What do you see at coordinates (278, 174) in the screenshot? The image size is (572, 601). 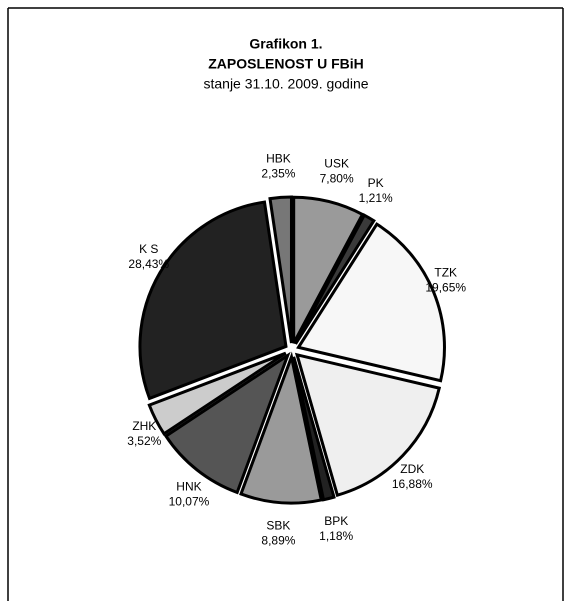 I see `slice-value: 2,35%` at bounding box center [278, 174].